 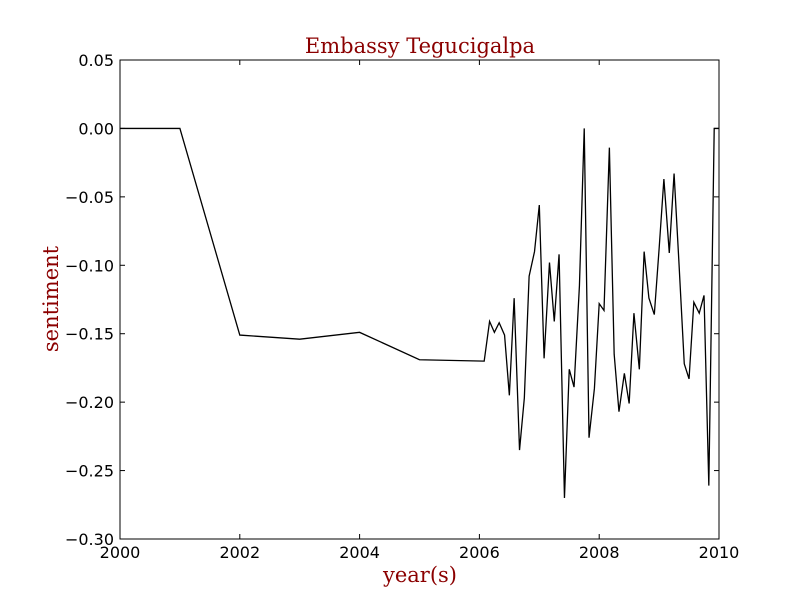 I want to click on y-tick-label: −0.30, so click(x=89, y=539).